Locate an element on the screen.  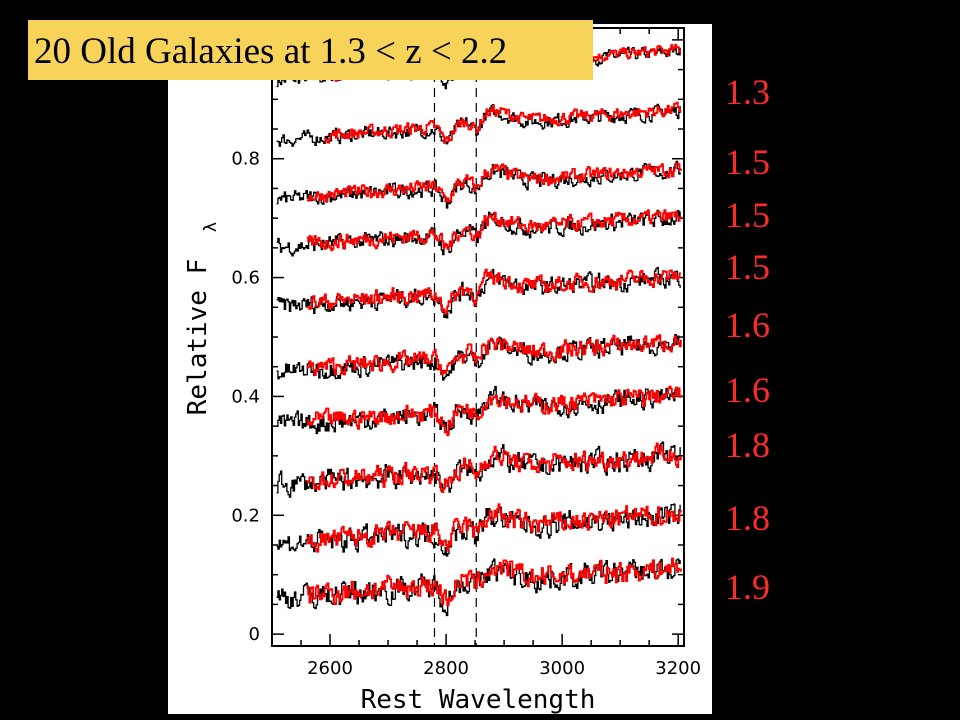
y-tick-label: 0 is located at coordinates (254, 634).